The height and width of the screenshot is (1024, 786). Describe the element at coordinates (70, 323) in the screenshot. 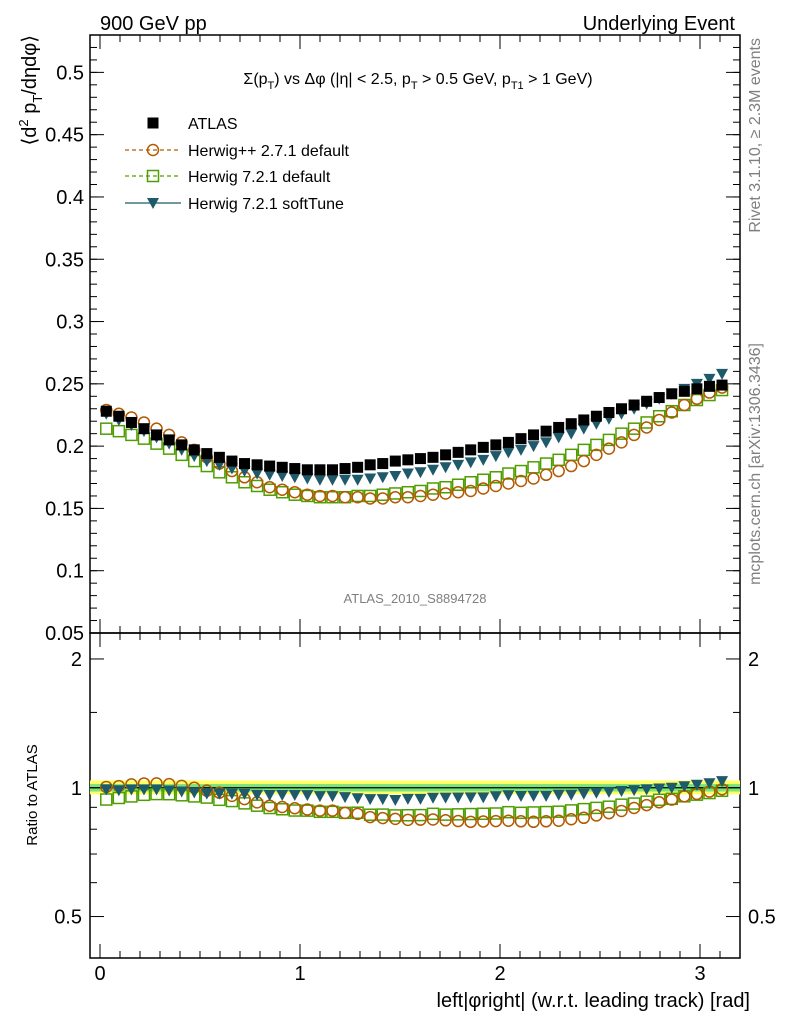

I see `y-tick-label: 0.3` at that location.